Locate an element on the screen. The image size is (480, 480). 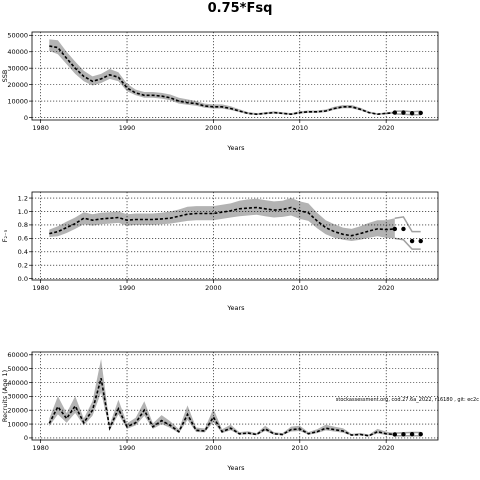
chart0-ytick-label: 30000 is located at coordinates (17, 68).